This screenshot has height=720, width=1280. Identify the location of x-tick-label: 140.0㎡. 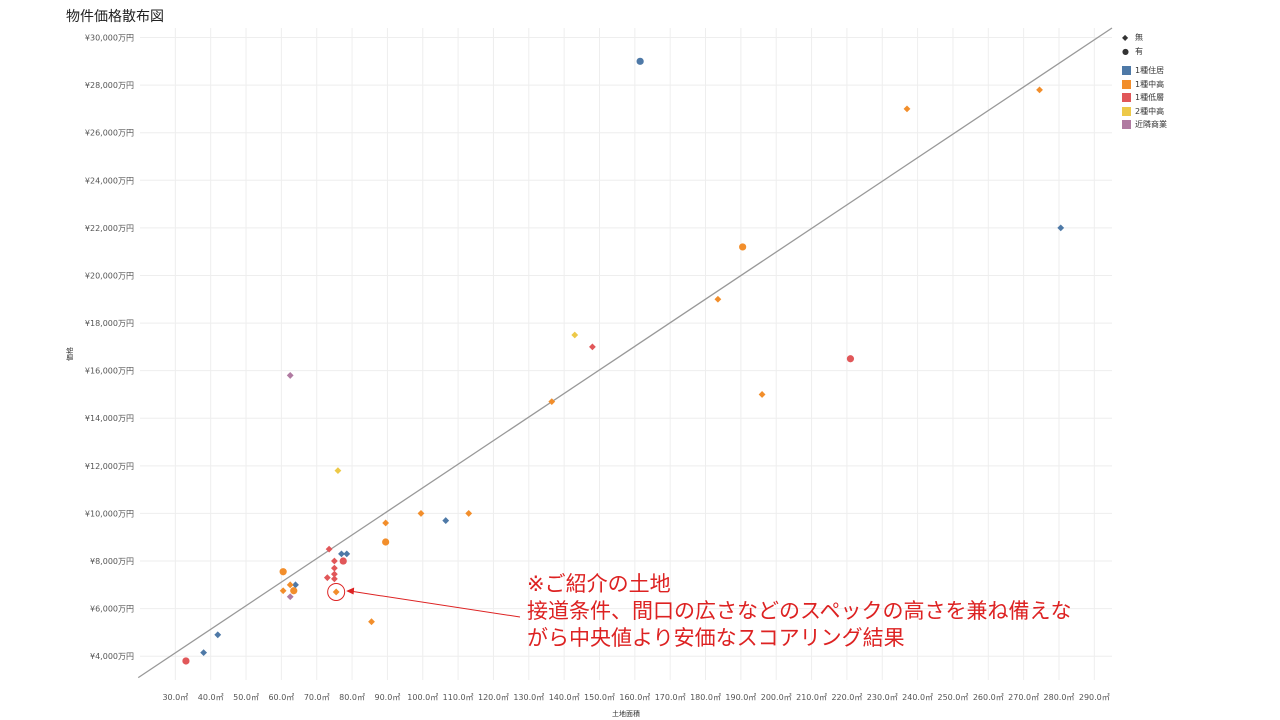
(564, 697).